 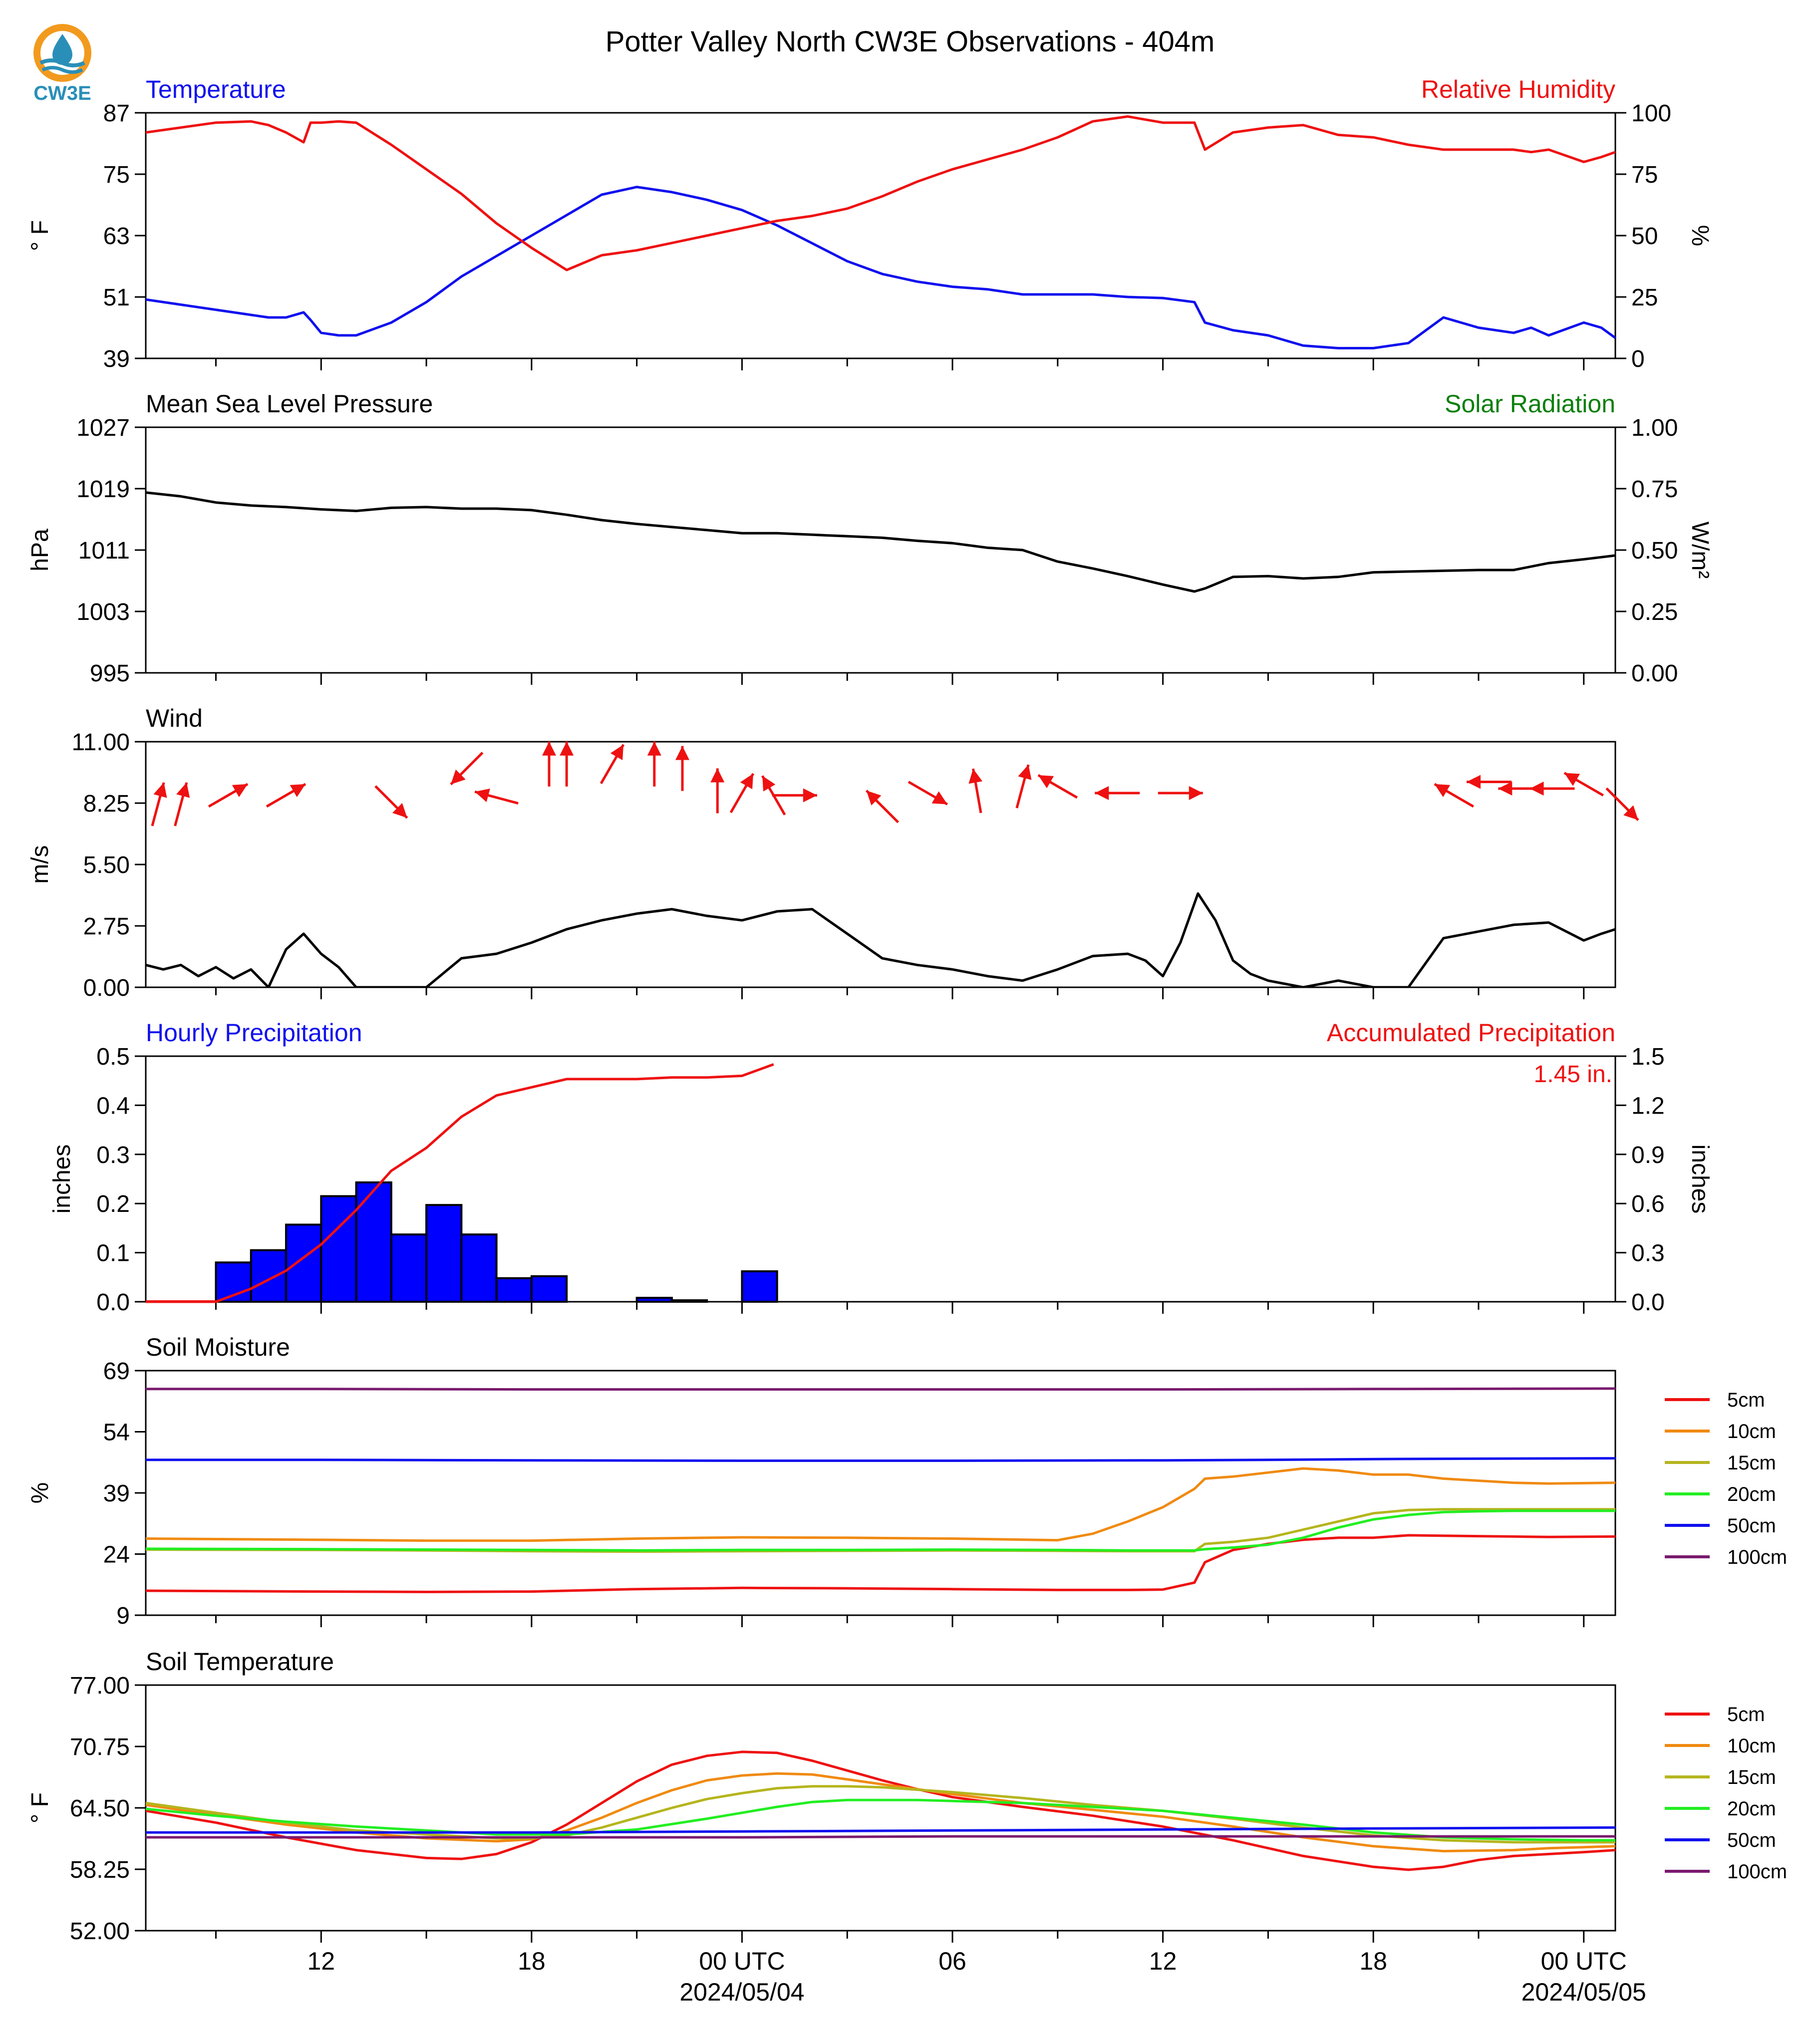 I want to click on precip-total-annotation: 1.45 in., so click(x=1573, y=1074).